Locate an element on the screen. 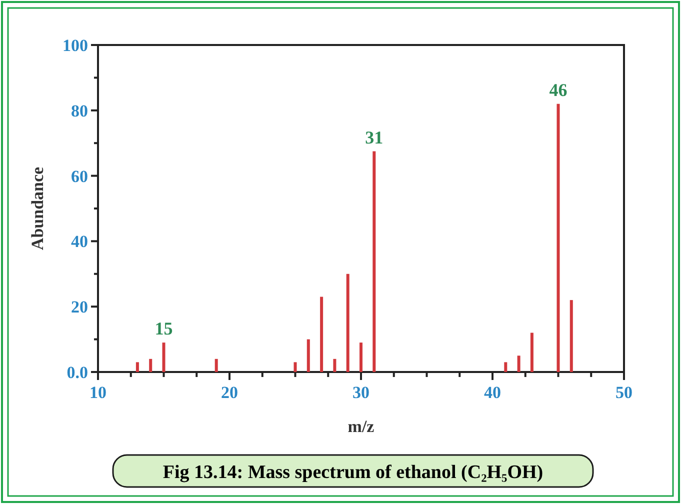 The width and height of the screenshot is (681, 504). annotation: 46 is located at coordinates (558, 90).